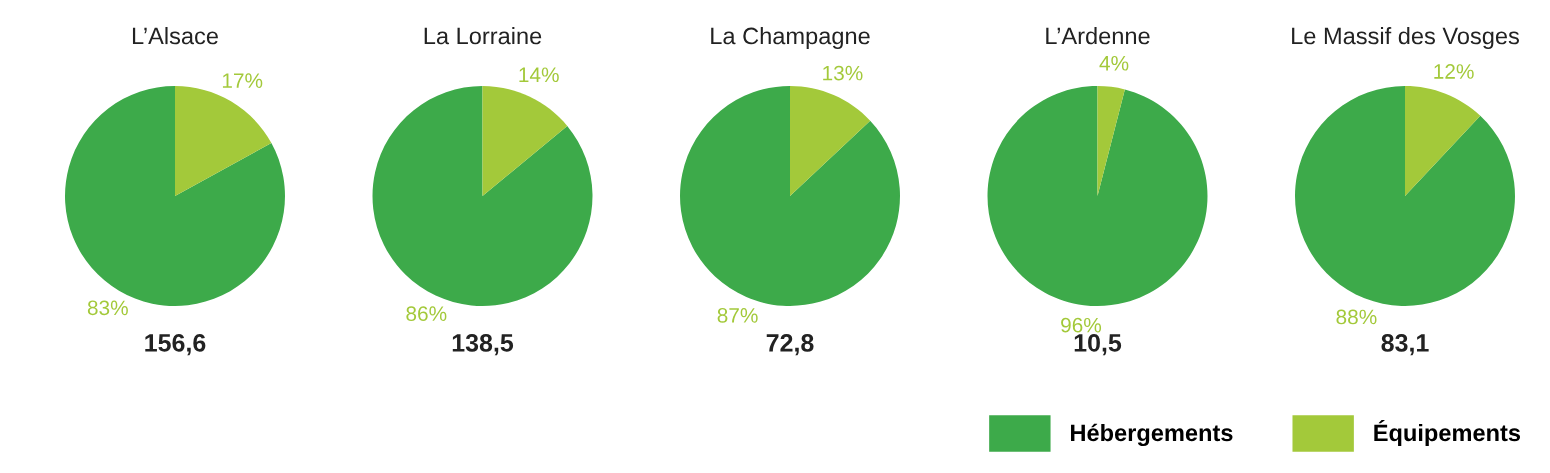 Image resolution: width=1550 pixels, height=473 pixels. Describe the element at coordinates (843, 73) in the screenshot. I see `data-label: 13%` at that location.